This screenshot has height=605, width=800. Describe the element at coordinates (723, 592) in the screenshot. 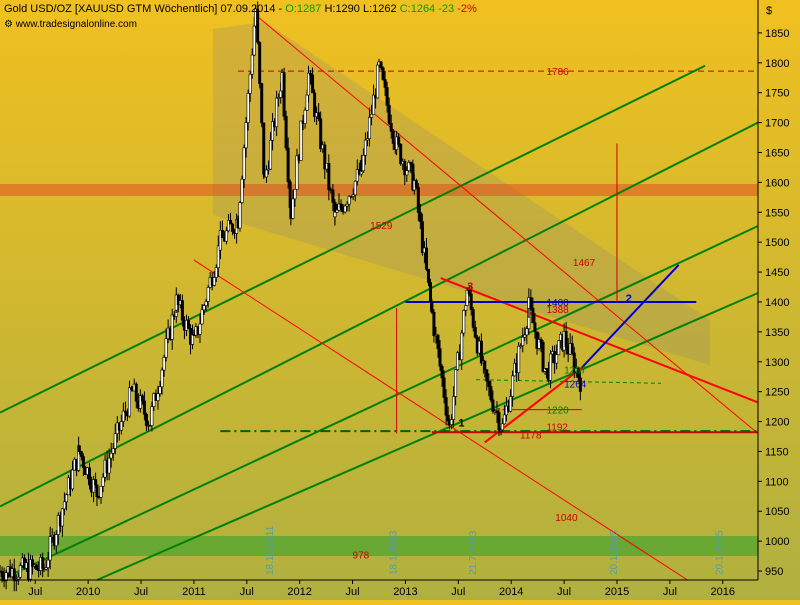

I see `x-tick-label: 2016` at that location.